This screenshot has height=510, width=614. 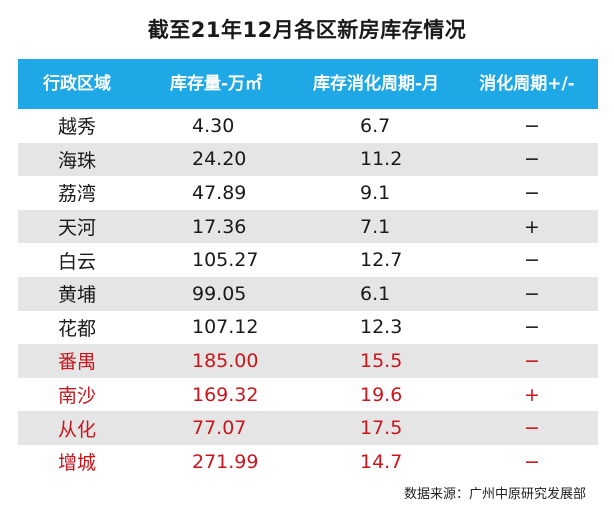 I want to click on header-district: 行政区域, so click(x=77, y=84).